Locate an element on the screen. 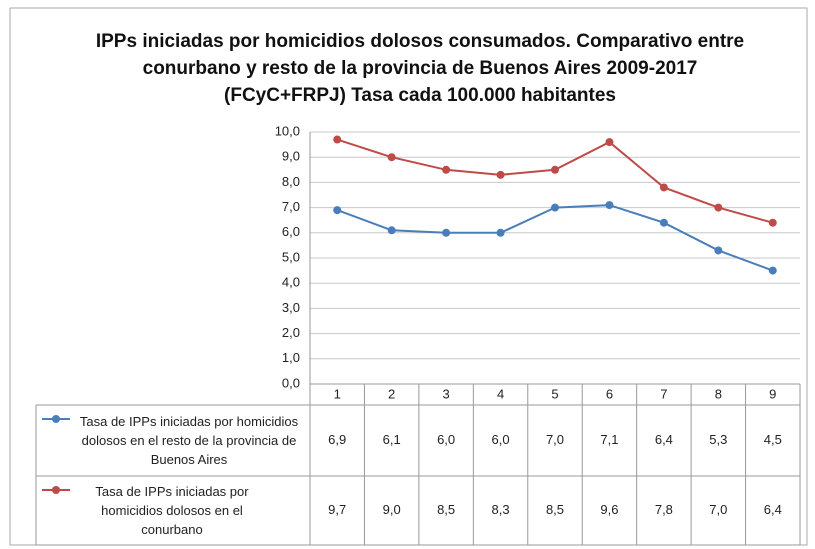  table-value: 8,3 is located at coordinates (501, 509).